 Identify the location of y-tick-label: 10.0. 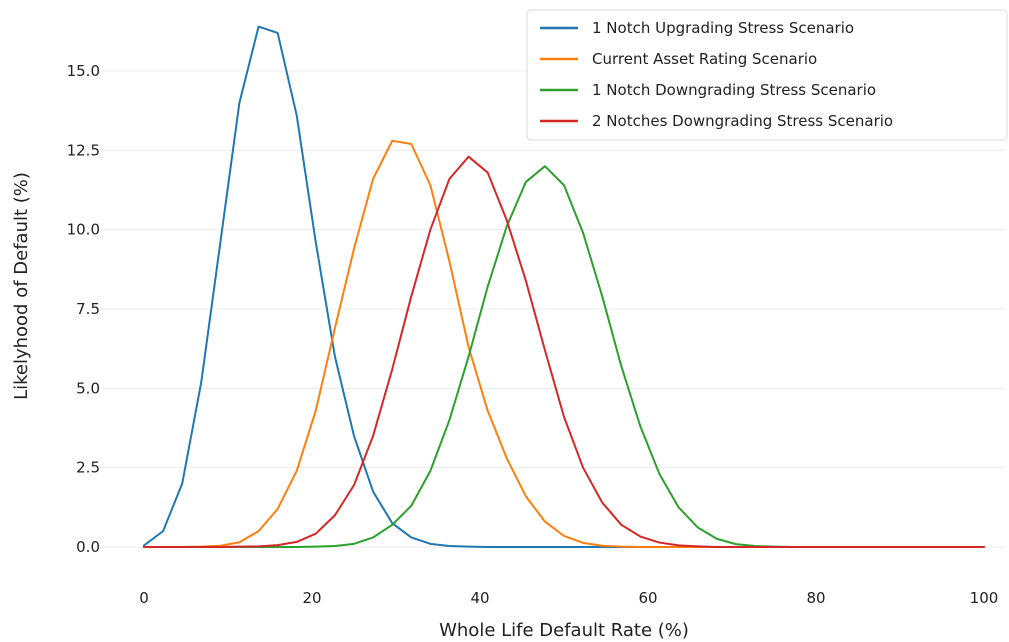
(83, 230).